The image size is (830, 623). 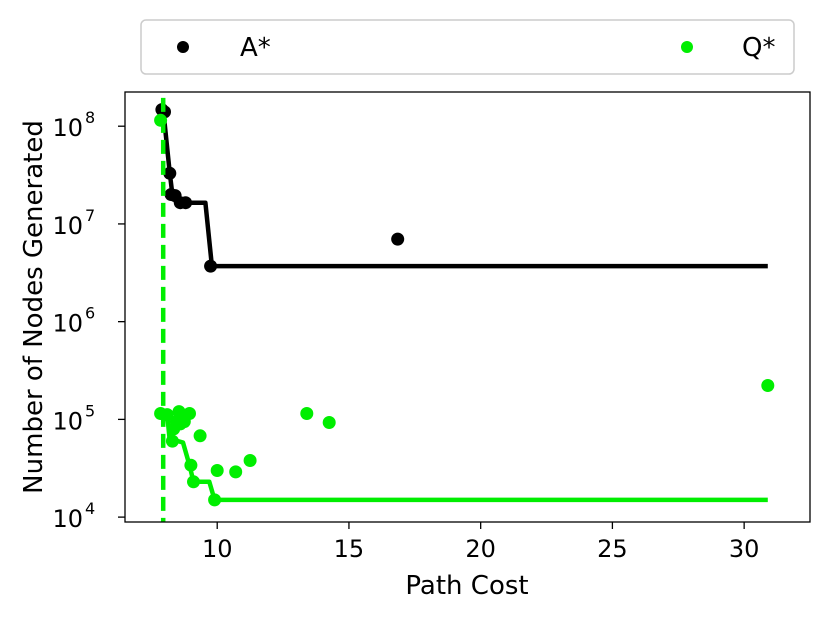 What do you see at coordinates (34, 307) in the screenshot?
I see `y-axis-label: Number of Nodes Generated` at bounding box center [34, 307].